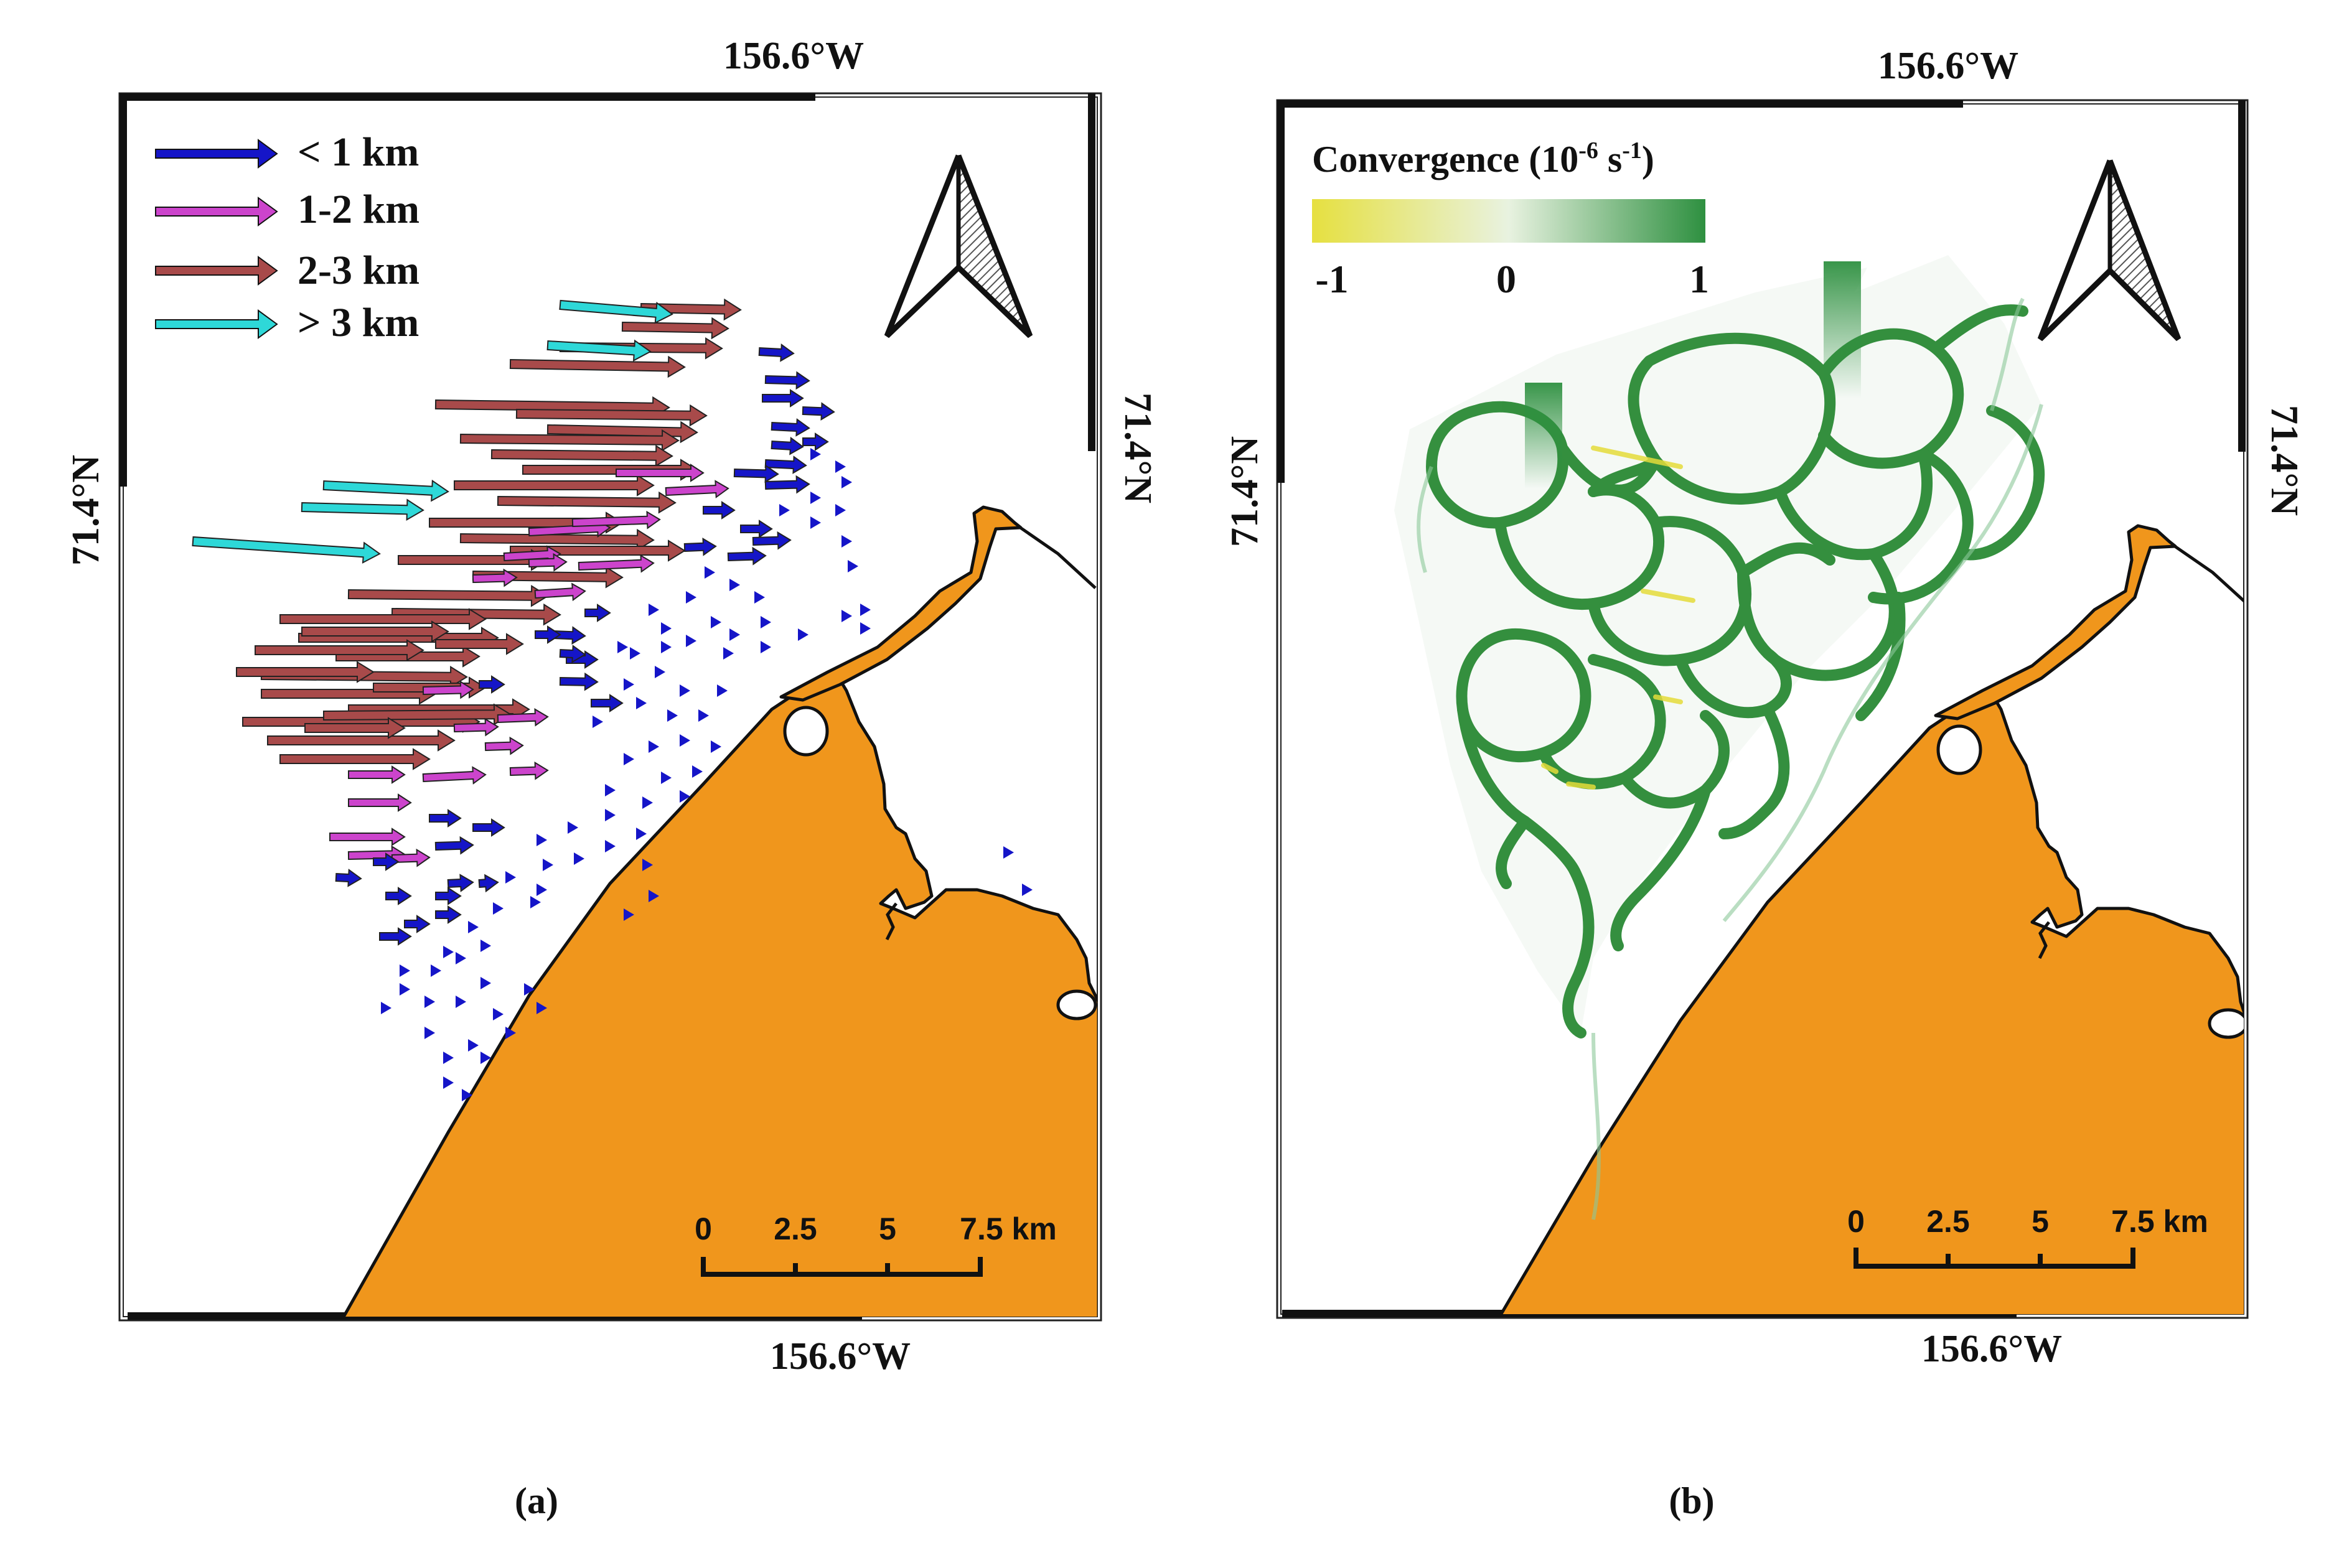 The width and height of the screenshot is (2334, 1568). I want to click on legend-item-lt1: < 1 km, so click(287, 152).